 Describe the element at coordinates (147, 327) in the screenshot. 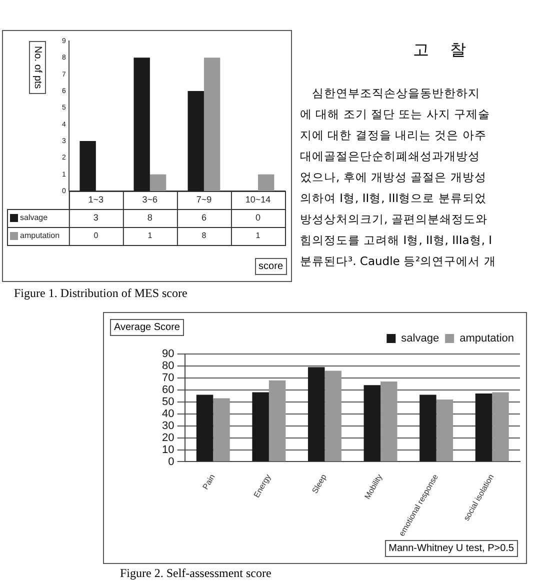

I see `y-axis-title: Average Score` at that location.